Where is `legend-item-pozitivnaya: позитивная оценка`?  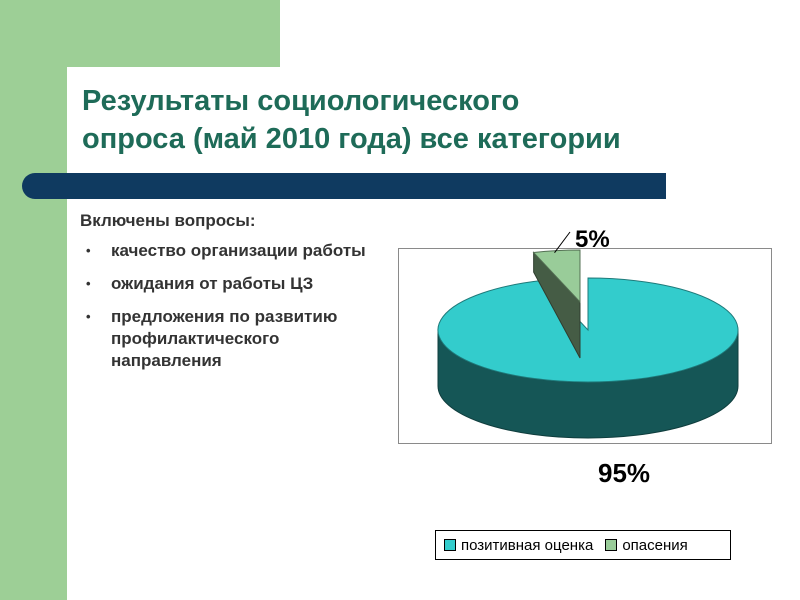 legend-item-pozitivnaya: позитивная оценка is located at coordinates (518, 545).